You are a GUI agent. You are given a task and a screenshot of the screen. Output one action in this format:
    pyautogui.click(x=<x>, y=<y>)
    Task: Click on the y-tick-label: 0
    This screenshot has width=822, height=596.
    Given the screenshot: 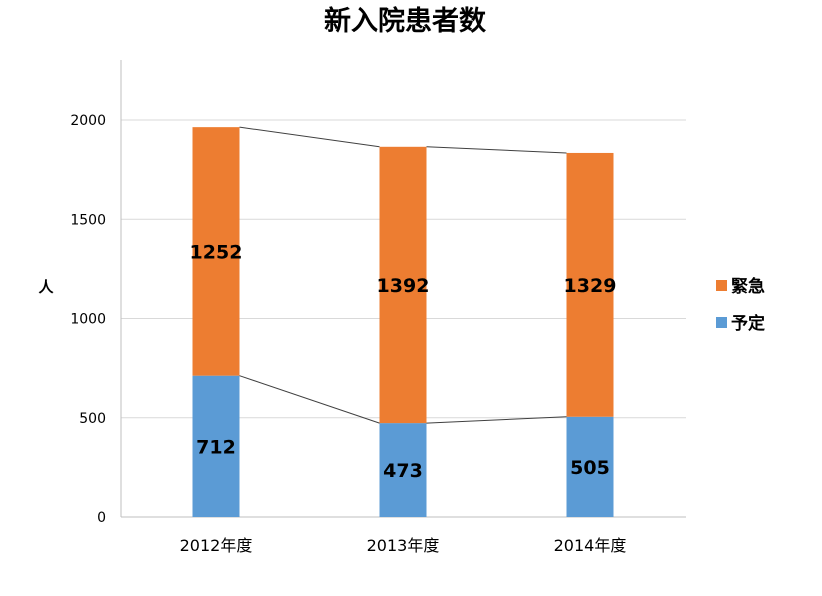 What is the action you would take?
    pyautogui.click(x=101, y=518)
    